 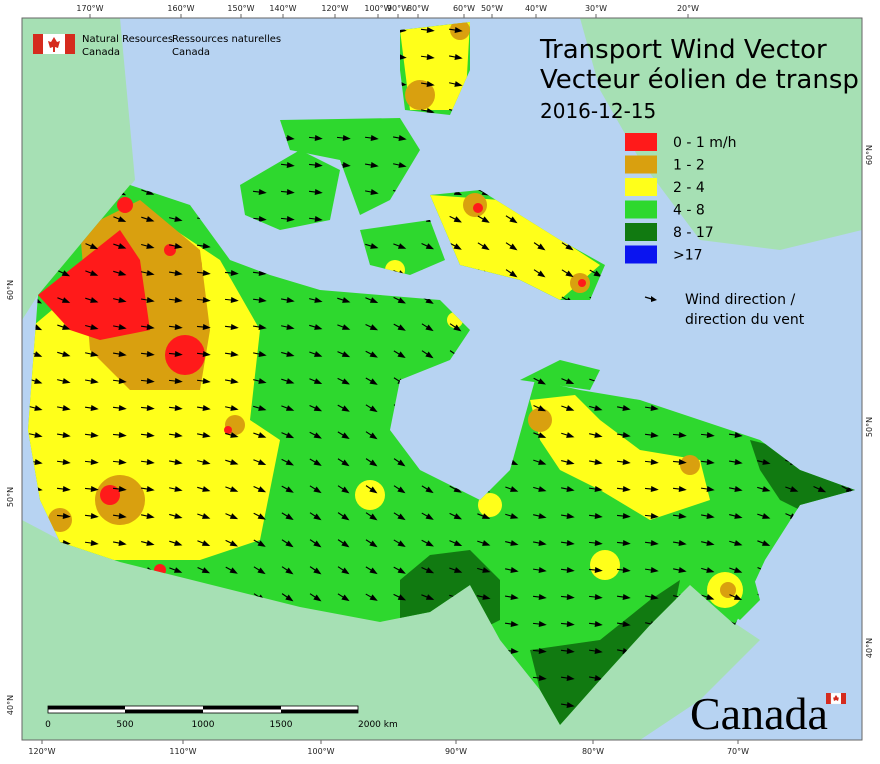 I want to click on header-text: Ressources naturelles, so click(x=226, y=39).